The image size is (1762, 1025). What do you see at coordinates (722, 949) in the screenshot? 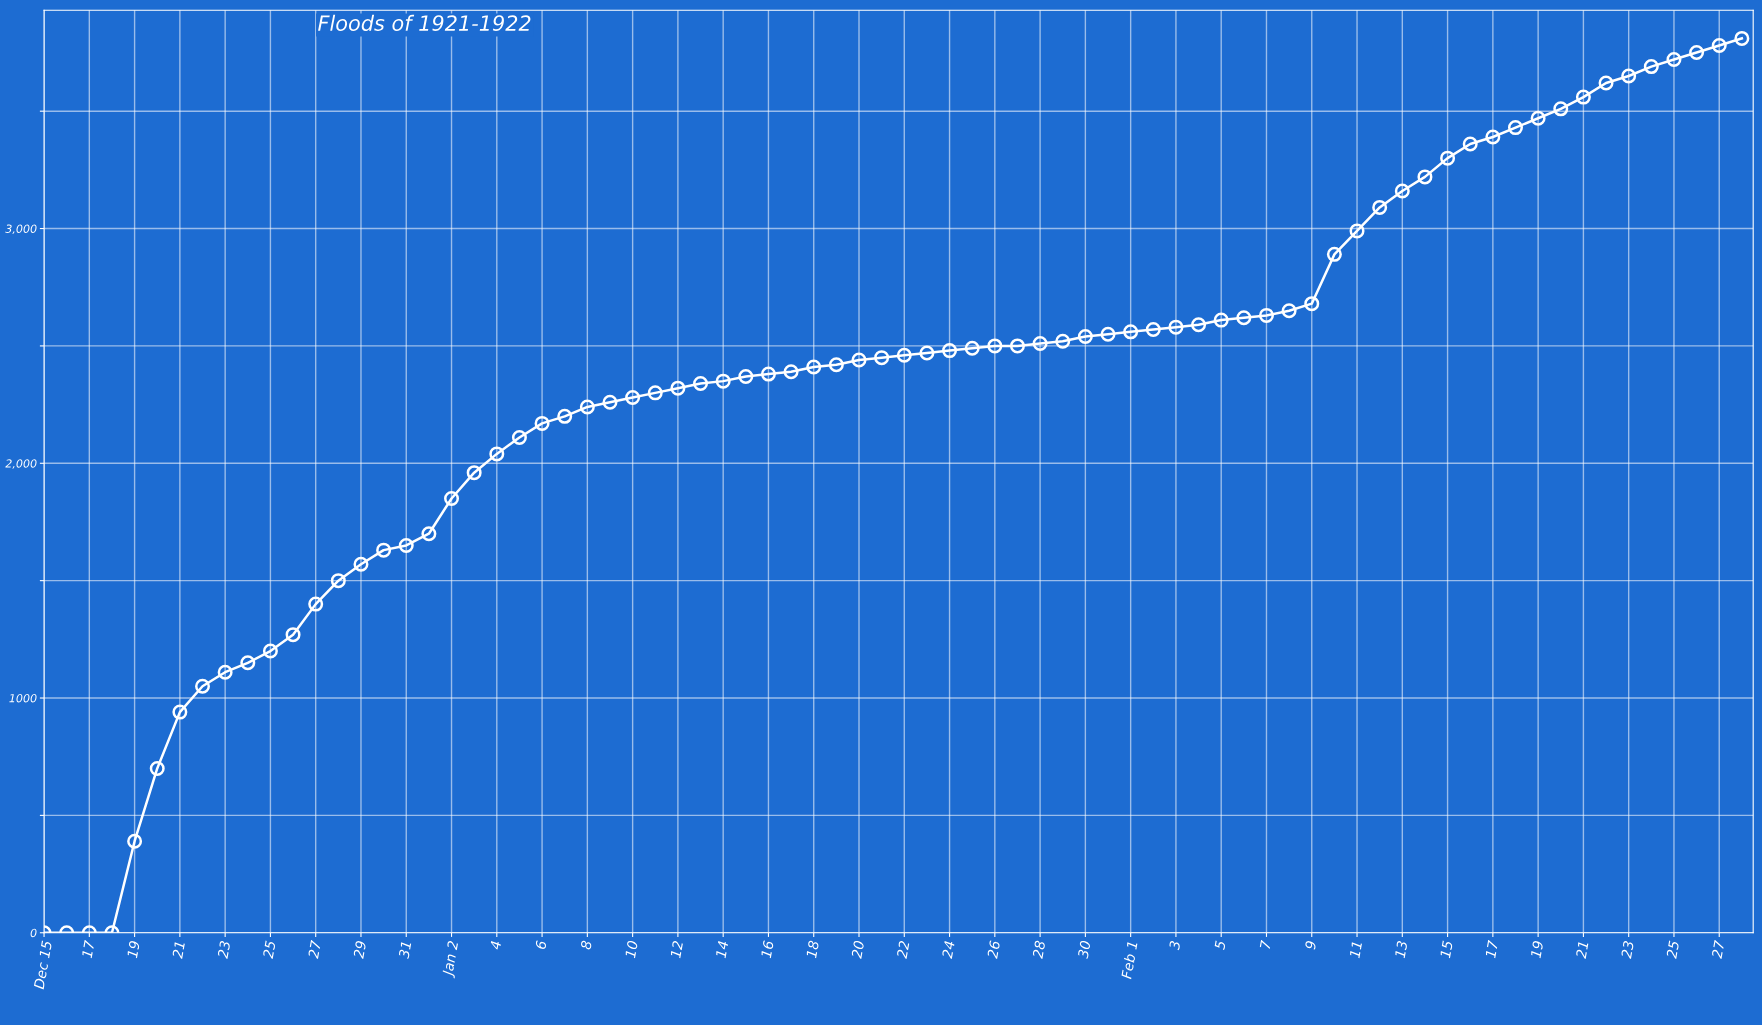
I see `x-tick-label: 14` at bounding box center [722, 949].